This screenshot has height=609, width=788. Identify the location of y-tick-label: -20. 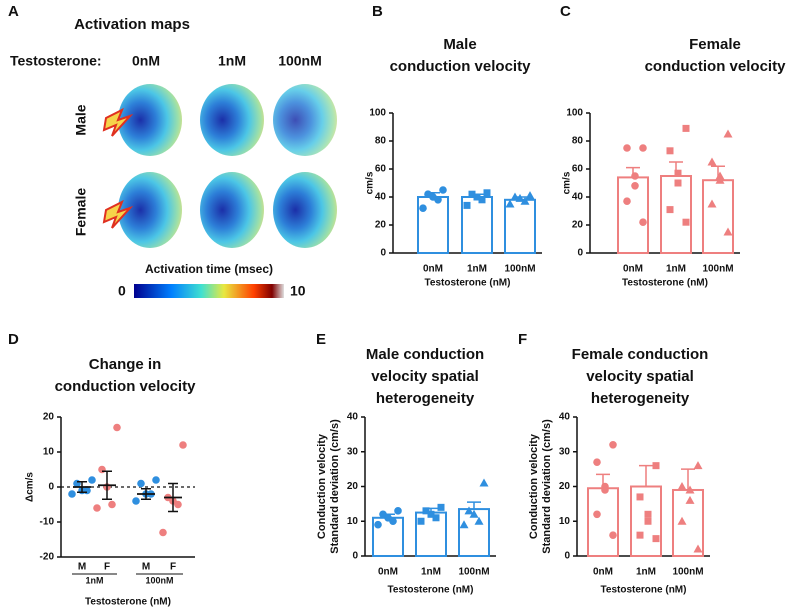
(47, 557).